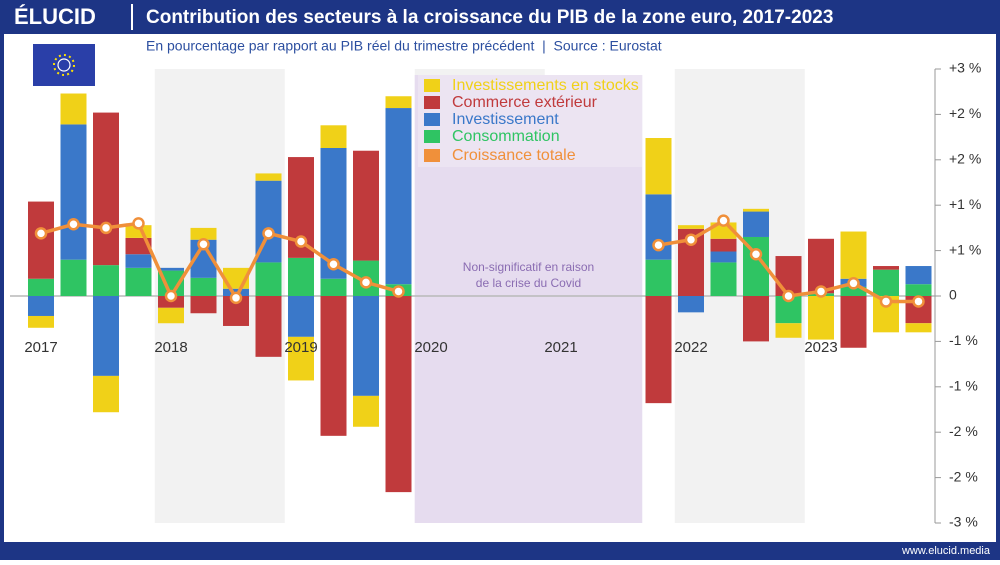 Image resolution: width=1000 pixels, height=565 pixels. I want to click on y-tick-label: -2 %, so click(963, 476).